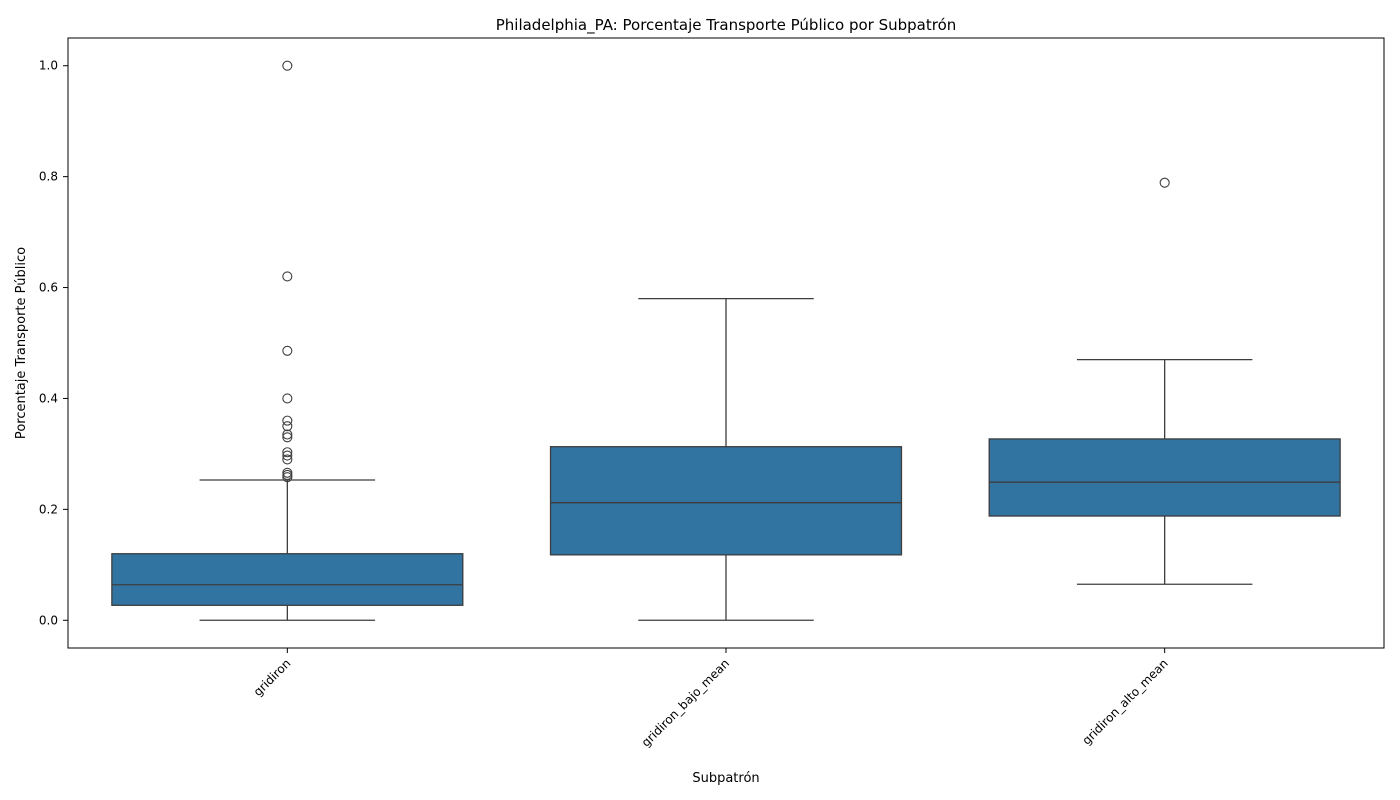 The height and width of the screenshot is (800, 1400). What do you see at coordinates (48, 398) in the screenshot?
I see `y-tick-label: 0.4` at bounding box center [48, 398].